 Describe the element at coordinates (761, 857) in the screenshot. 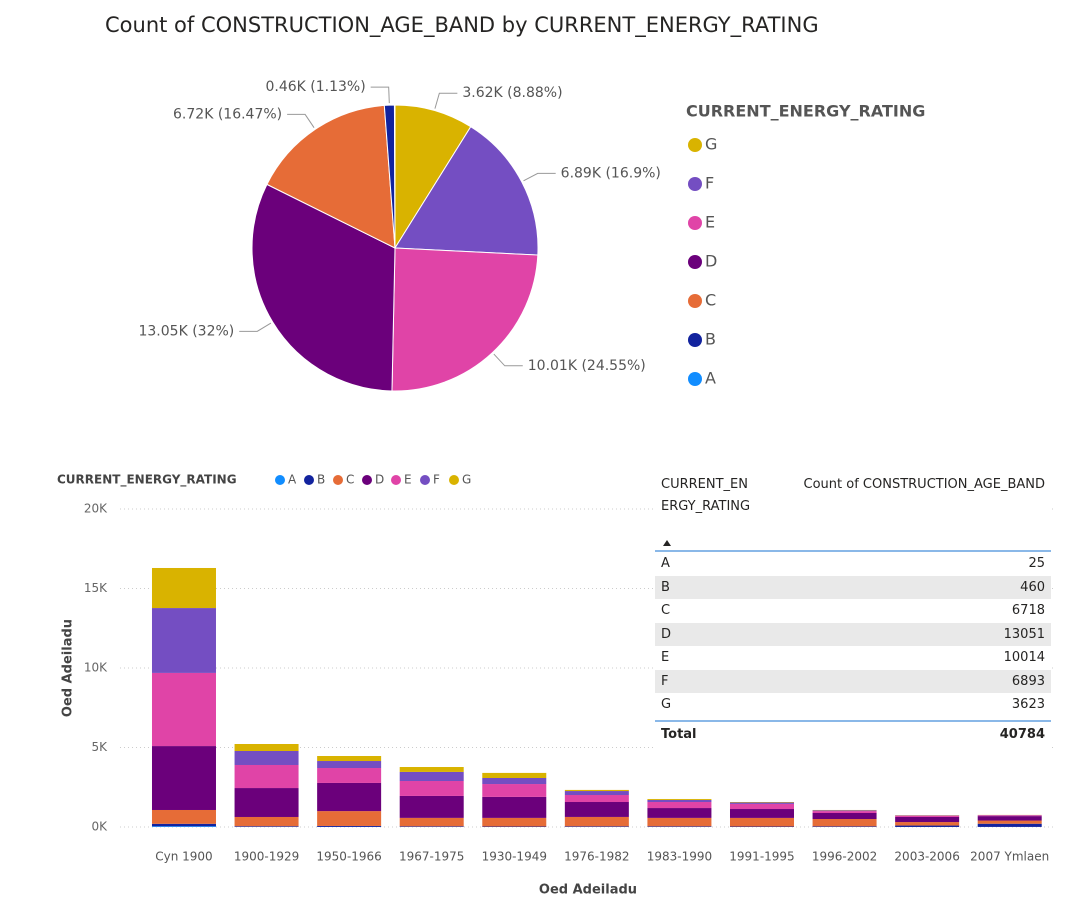

I see `x-tick-label: 1991-1995` at that location.